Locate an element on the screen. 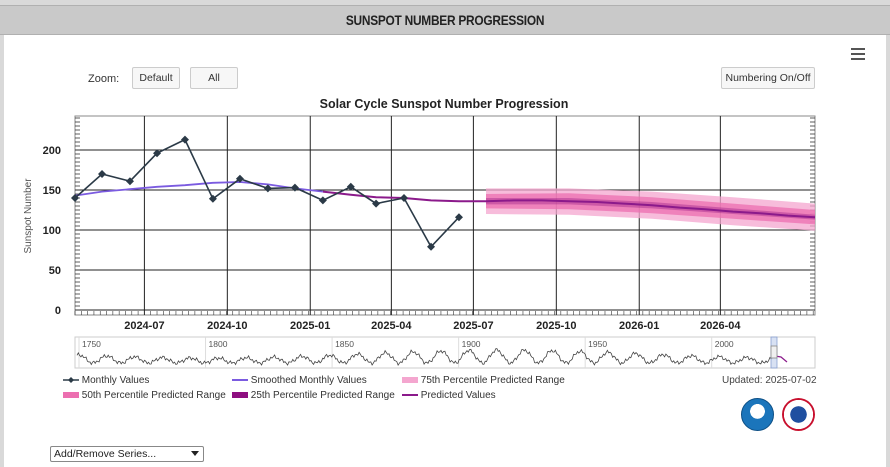 The width and height of the screenshot is (890, 467). x-tick-label: 2026-01 is located at coordinates (639, 326).